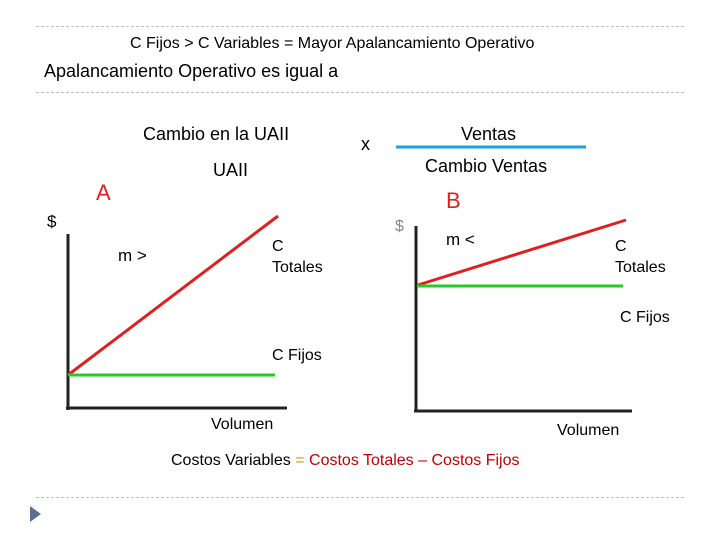 Image resolution: width=720 pixels, height=540 pixels. What do you see at coordinates (297, 257) in the screenshot?
I see `graph-a-total-costs-label: C Totales` at bounding box center [297, 257].